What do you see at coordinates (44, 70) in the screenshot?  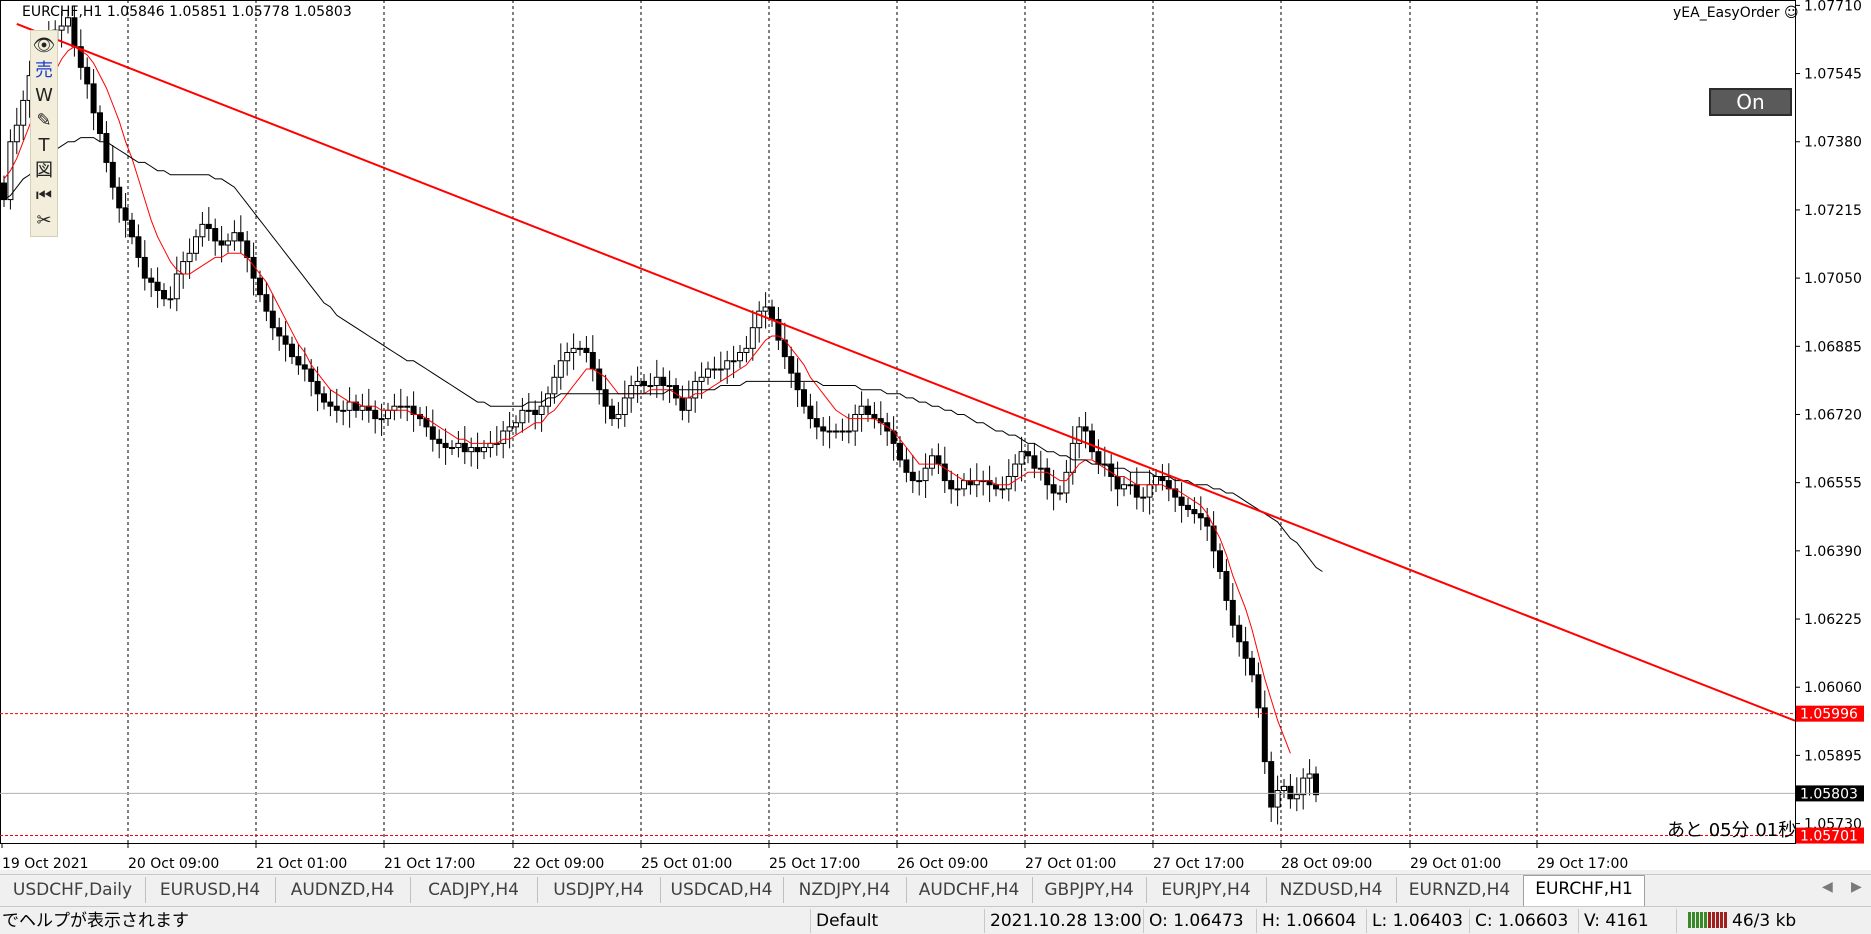 I see `sell-icon: 売` at bounding box center [44, 70].